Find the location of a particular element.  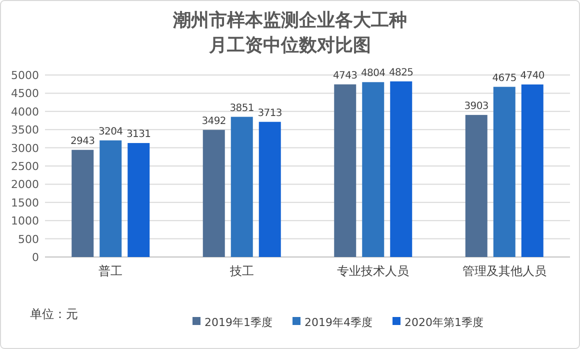

data-label: 3131 is located at coordinates (138, 134).